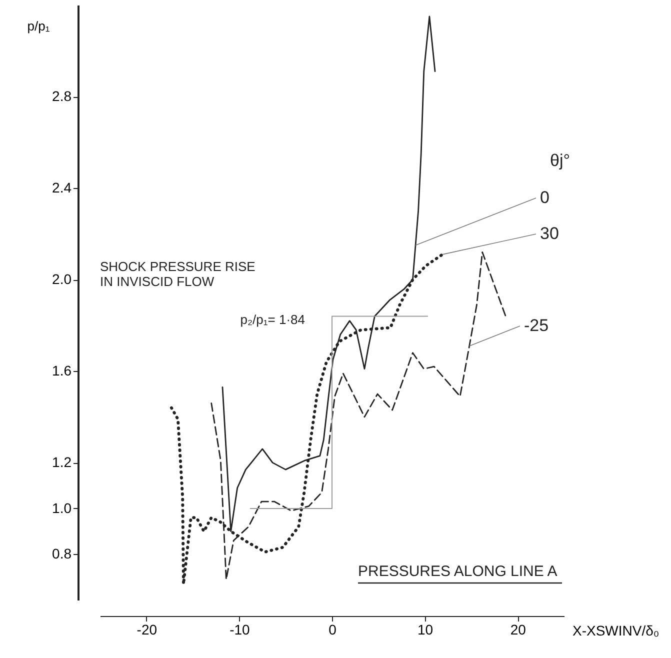  I want to click on annotation: SHOCK PRESSURE RISE IN INVISCID FLOW, so click(178, 274).